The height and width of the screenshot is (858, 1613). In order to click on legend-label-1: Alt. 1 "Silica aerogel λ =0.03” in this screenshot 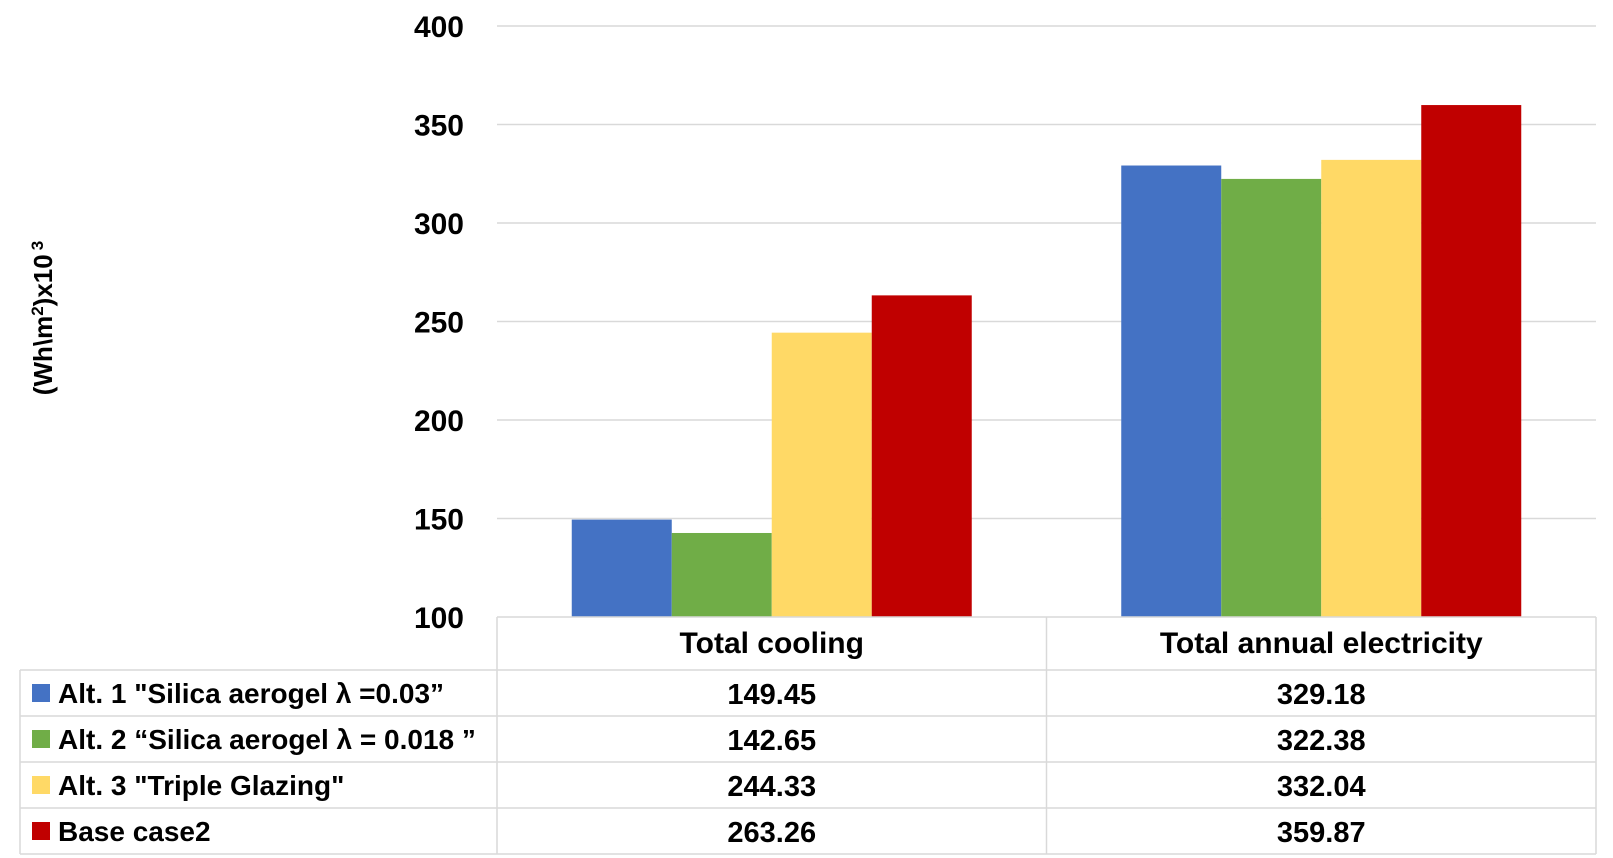, I will do `click(251, 693)`.